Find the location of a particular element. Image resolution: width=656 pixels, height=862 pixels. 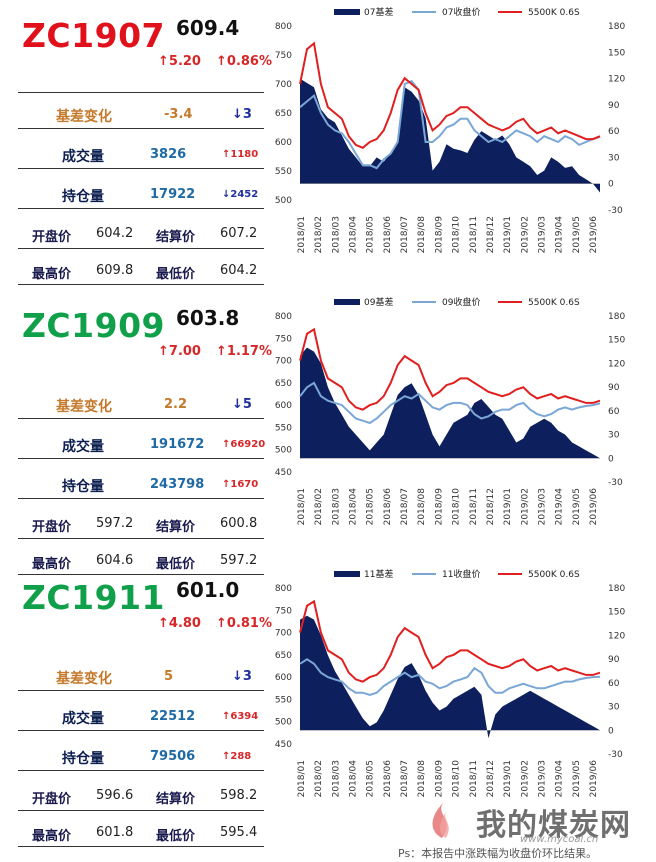

basis-change-arrow: ↓3 is located at coordinates (242, 114).